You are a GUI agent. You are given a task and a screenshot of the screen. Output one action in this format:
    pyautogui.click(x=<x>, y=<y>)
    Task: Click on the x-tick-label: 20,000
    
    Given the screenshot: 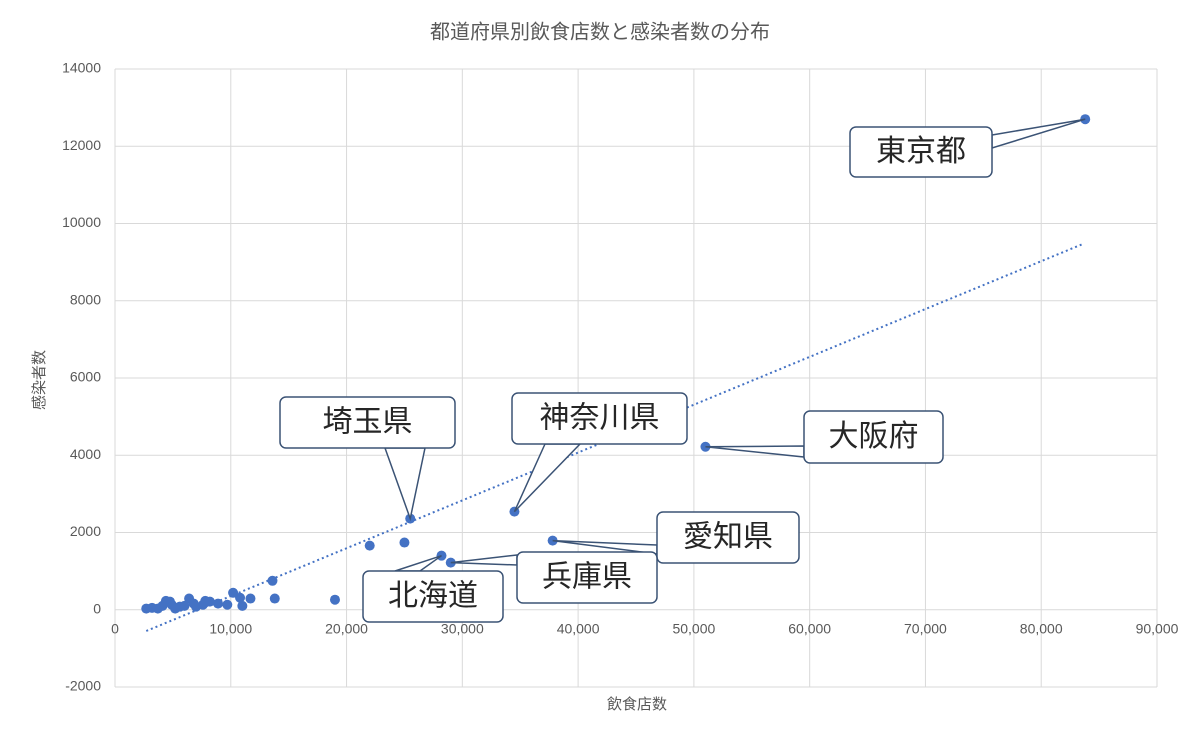 What is the action you would take?
    pyautogui.click(x=346, y=629)
    